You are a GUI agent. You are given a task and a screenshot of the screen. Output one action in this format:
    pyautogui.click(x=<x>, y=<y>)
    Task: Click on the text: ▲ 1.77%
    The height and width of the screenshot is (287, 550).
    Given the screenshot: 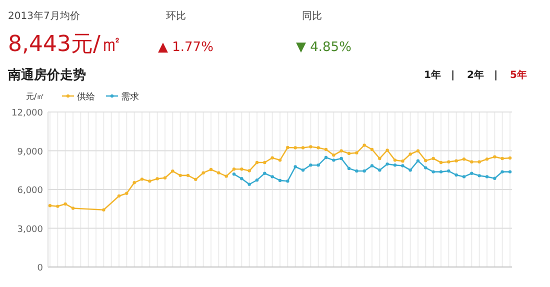 What is the action you would take?
    pyautogui.click(x=186, y=47)
    